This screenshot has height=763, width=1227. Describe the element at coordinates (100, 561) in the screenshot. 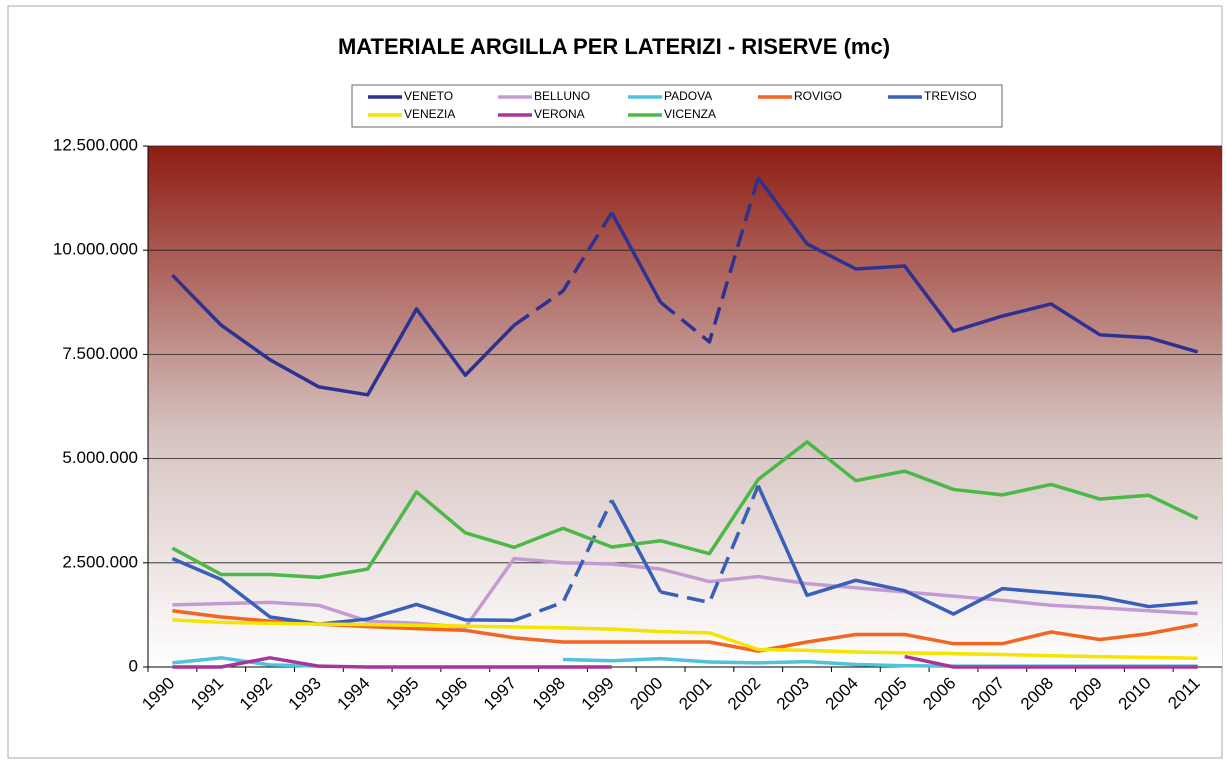

I see `y-tick-label: 2.500.000` at that location.